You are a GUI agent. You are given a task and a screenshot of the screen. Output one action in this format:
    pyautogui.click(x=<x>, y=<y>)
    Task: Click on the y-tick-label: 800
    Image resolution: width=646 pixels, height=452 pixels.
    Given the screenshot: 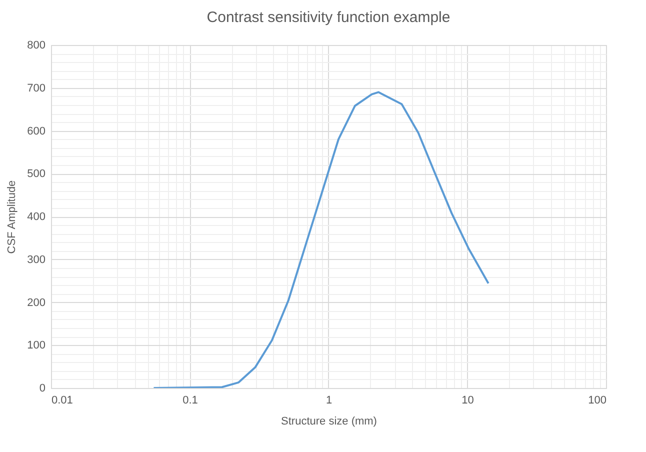 What is the action you would take?
    pyautogui.click(x=36, y=46)
    